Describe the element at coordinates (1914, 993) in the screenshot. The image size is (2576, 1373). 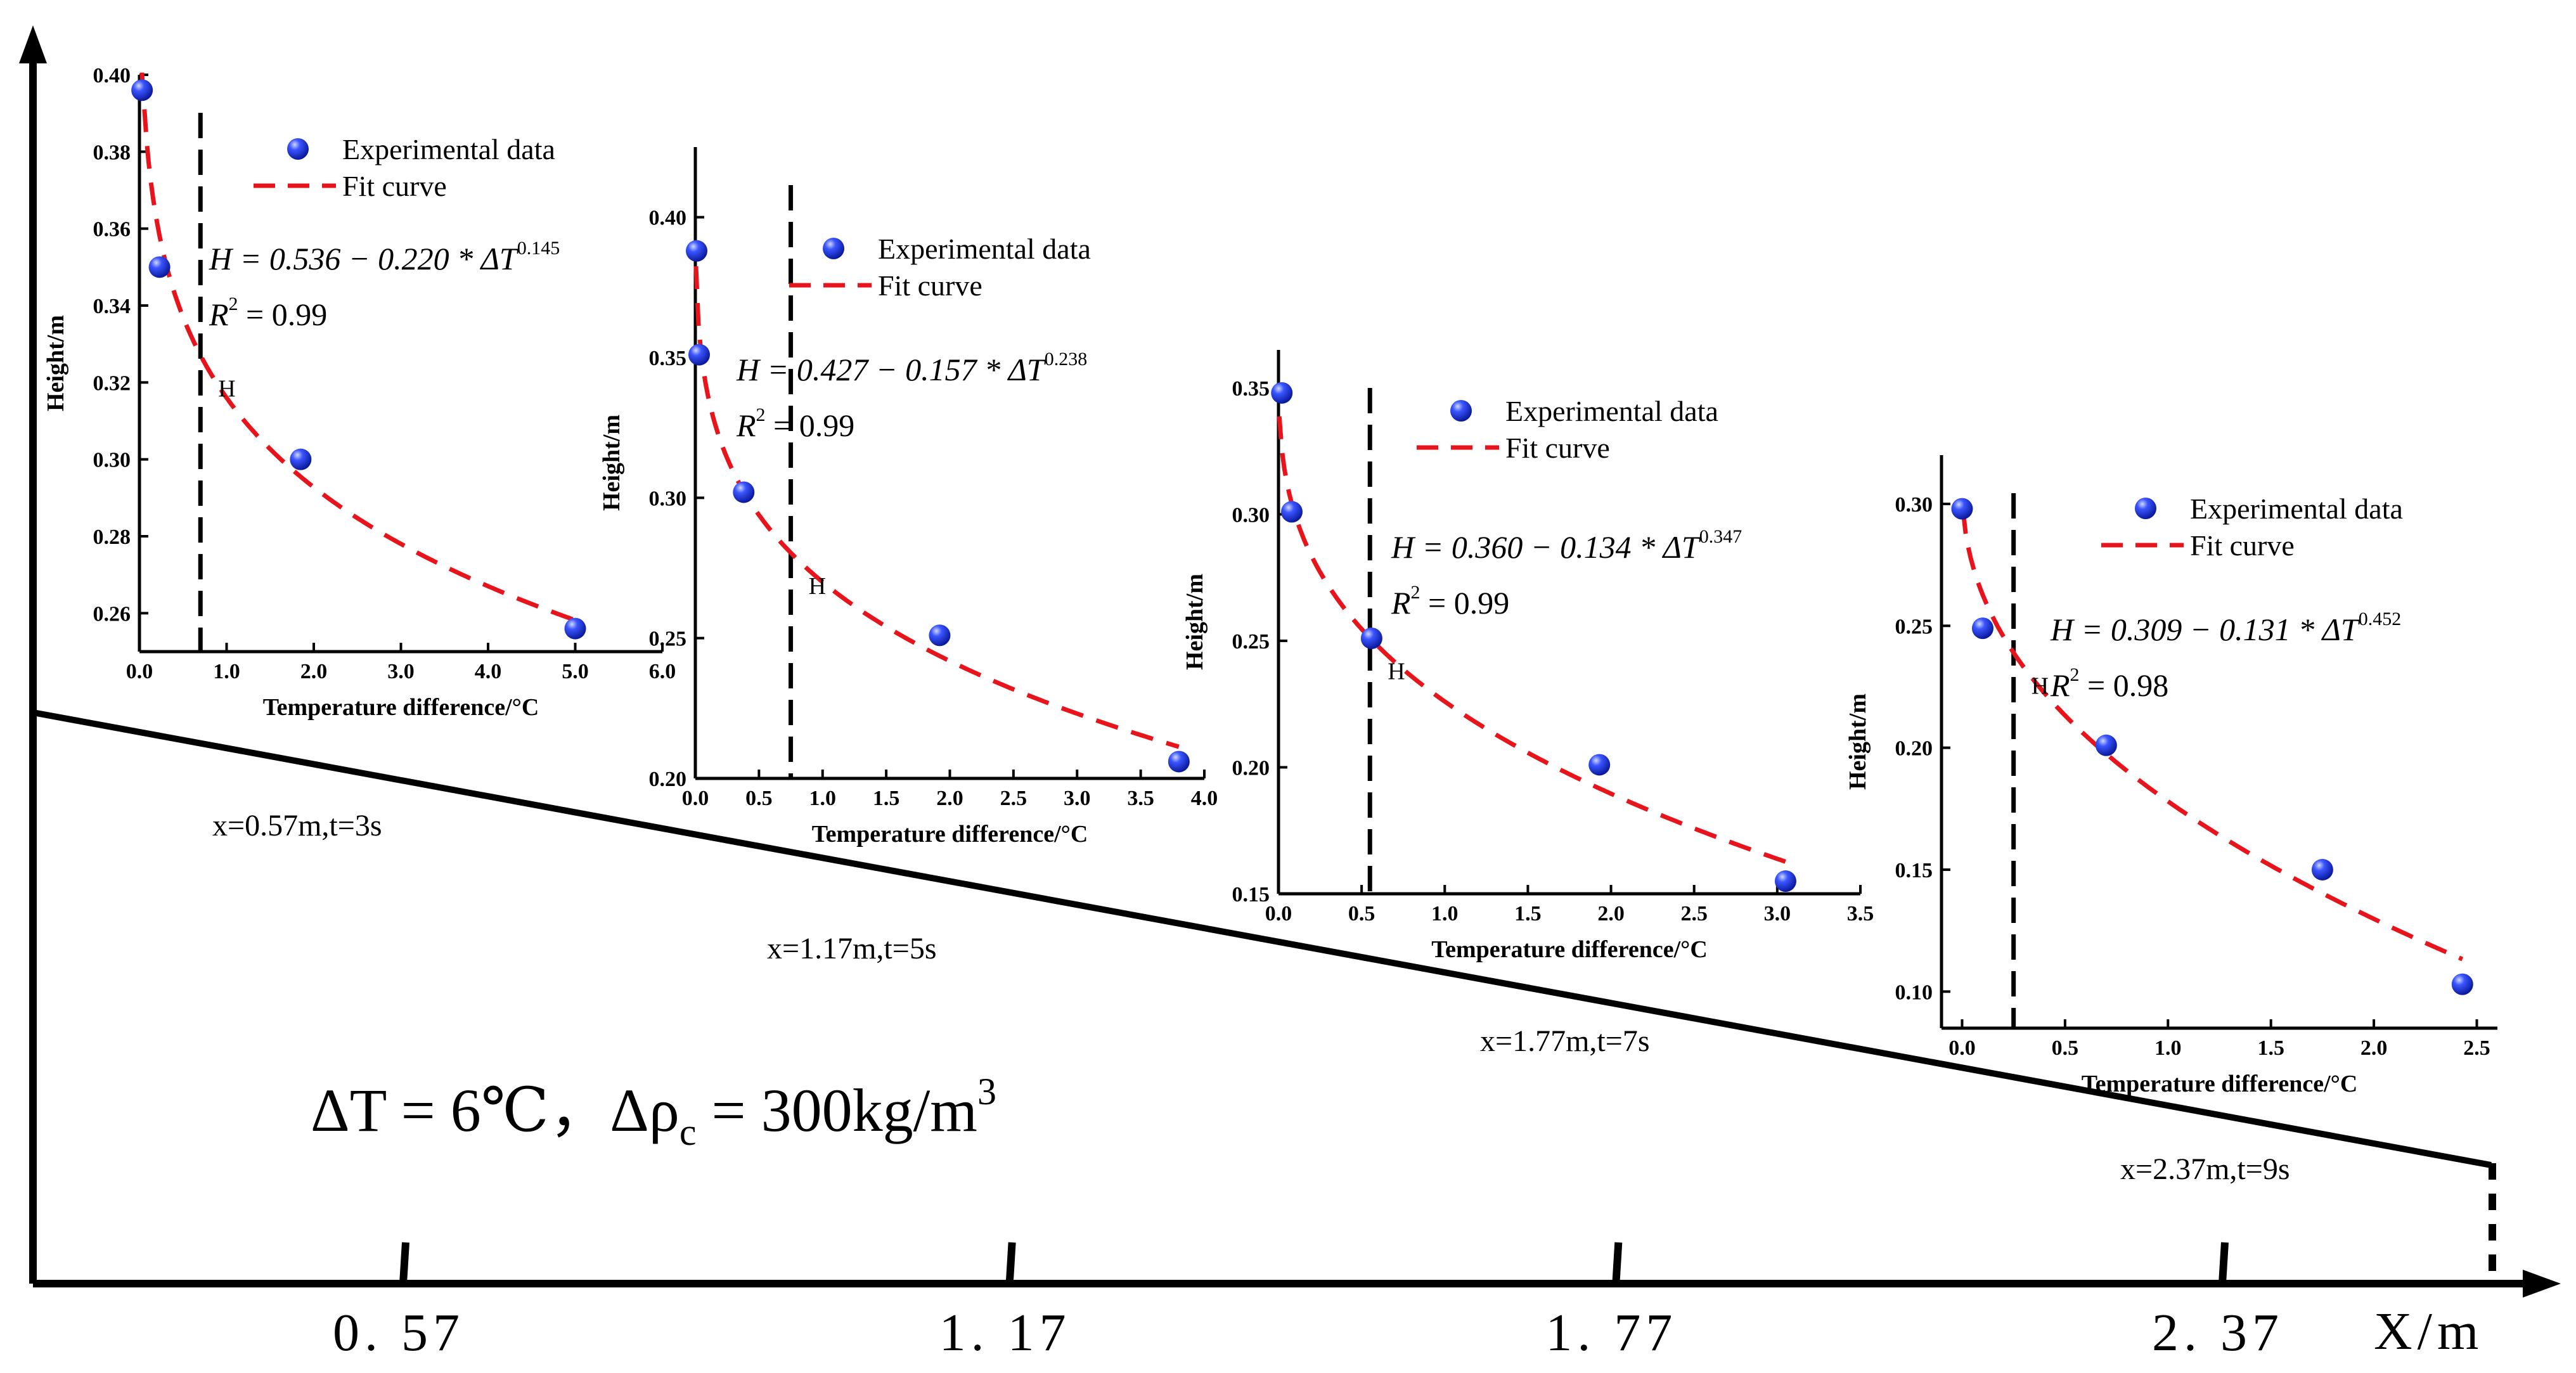
I see `inset-y-tick-label: 0.10` at that location.